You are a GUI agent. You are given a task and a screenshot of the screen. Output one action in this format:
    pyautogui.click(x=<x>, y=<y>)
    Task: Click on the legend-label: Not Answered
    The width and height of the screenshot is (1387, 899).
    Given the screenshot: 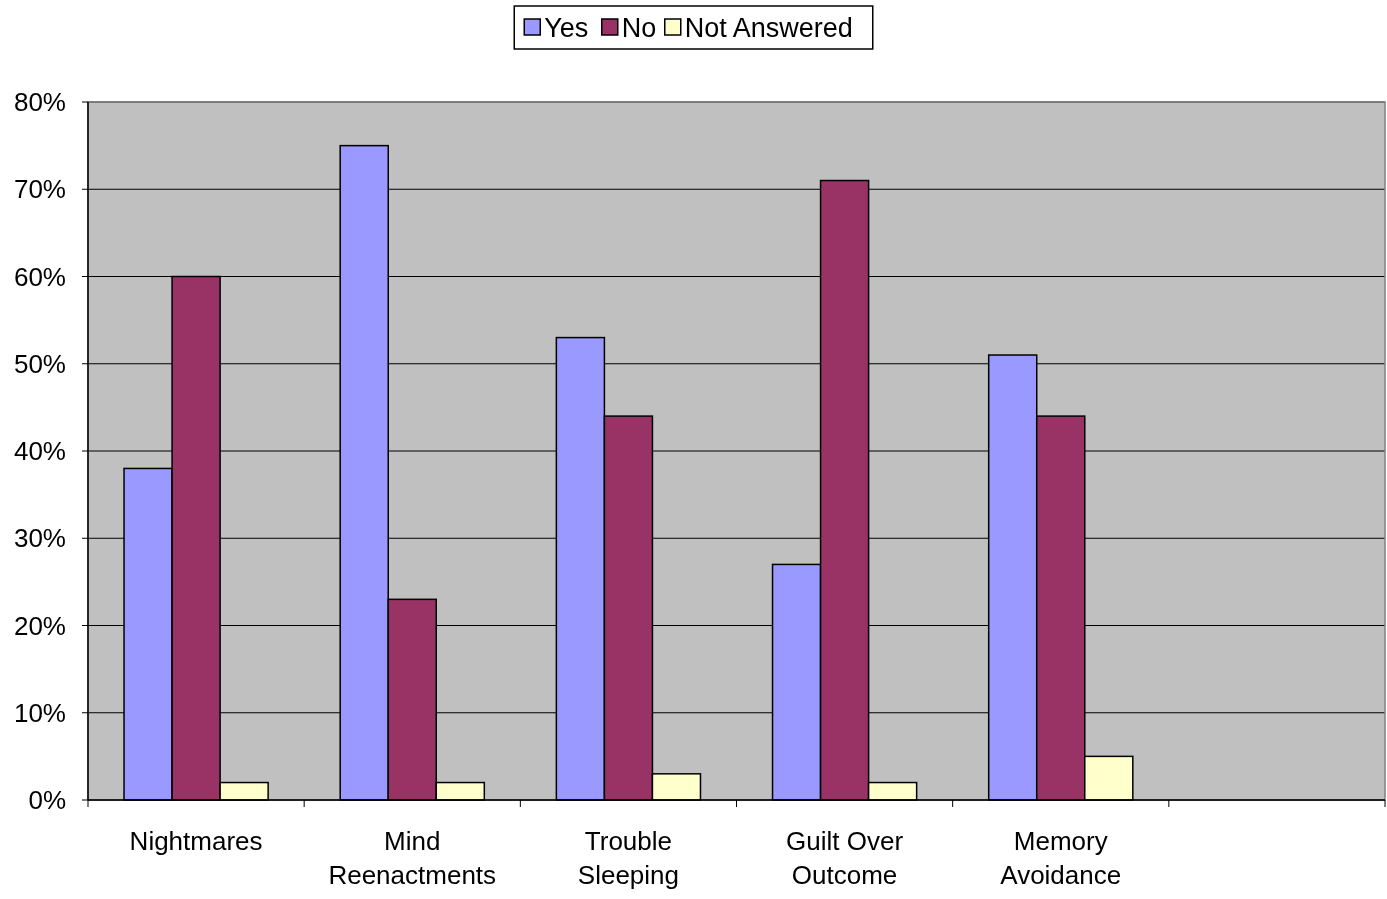 What is the action you would take?
    pyautogui.click(x=768, y=28)
    